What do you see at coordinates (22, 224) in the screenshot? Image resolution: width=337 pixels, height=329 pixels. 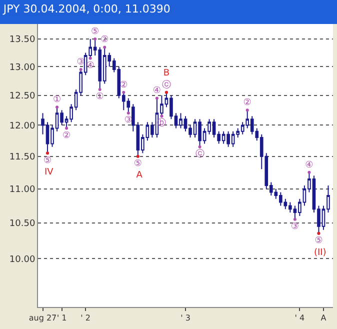 I see `y-tick-label: 10.50` at bounding box center [22, 224].